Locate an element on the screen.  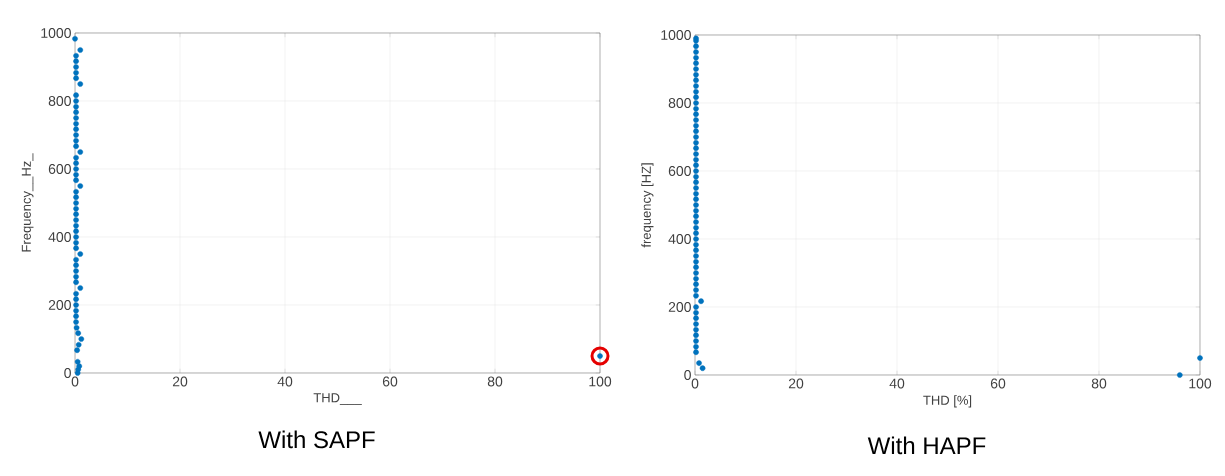
x-axis-title: THD___ is located at coordinates (337, 399).